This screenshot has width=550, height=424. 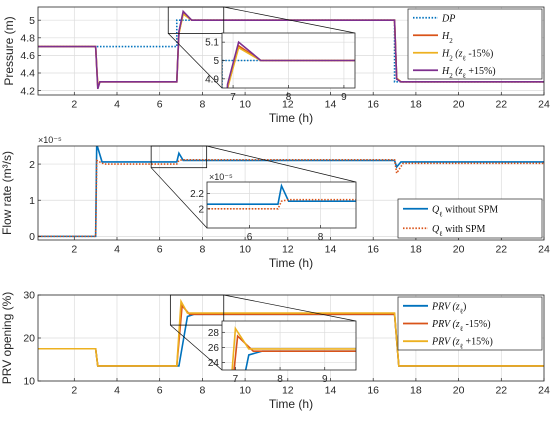 What do you see at coordinates (245, 105) in the screenshot?
I see `chart0-xtick-label-4: 10` at bounding box center [245, 105].